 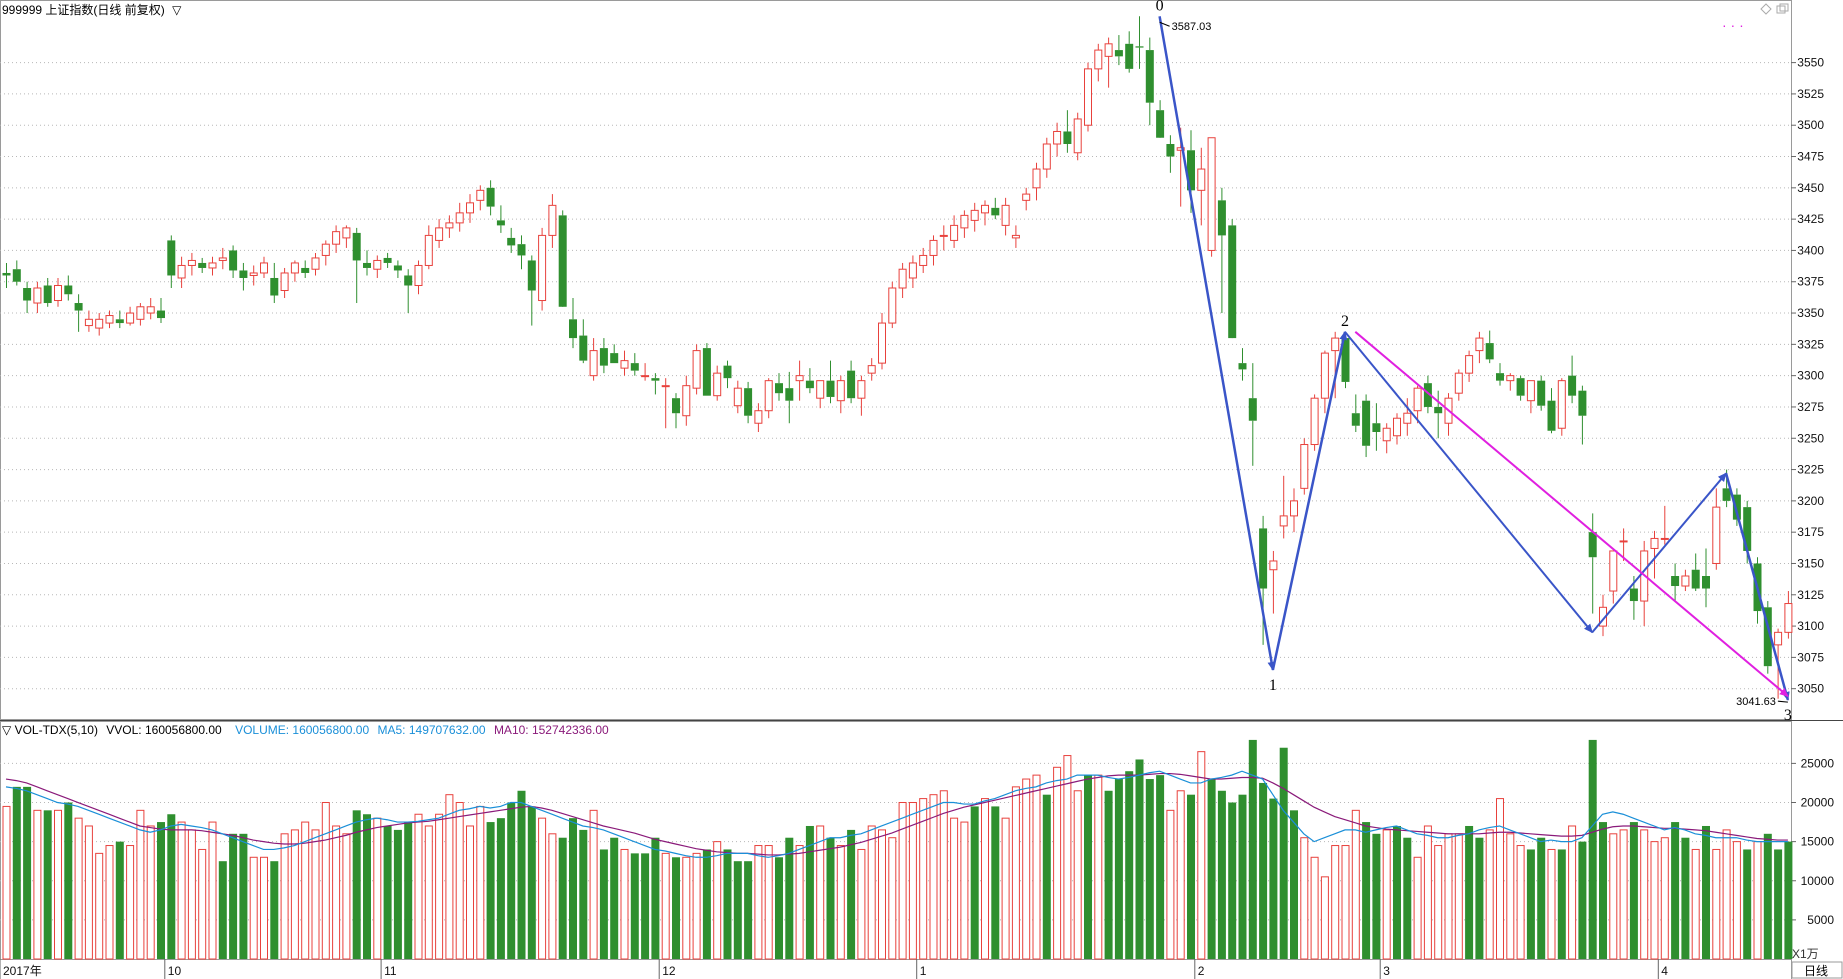 What do you see at coordinates (923, 971) in the screenshot?
I see `month-tick-label: 1` at bounding box center [923, 971].